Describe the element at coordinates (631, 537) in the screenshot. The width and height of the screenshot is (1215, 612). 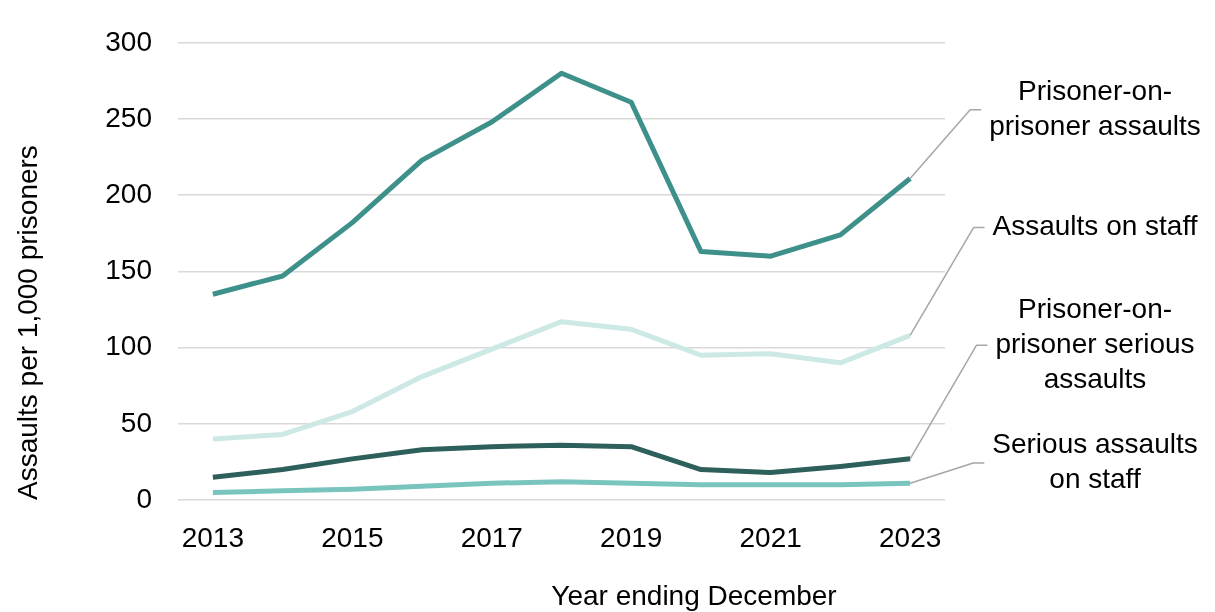
I see `x-tick-label: 2019` at that location.